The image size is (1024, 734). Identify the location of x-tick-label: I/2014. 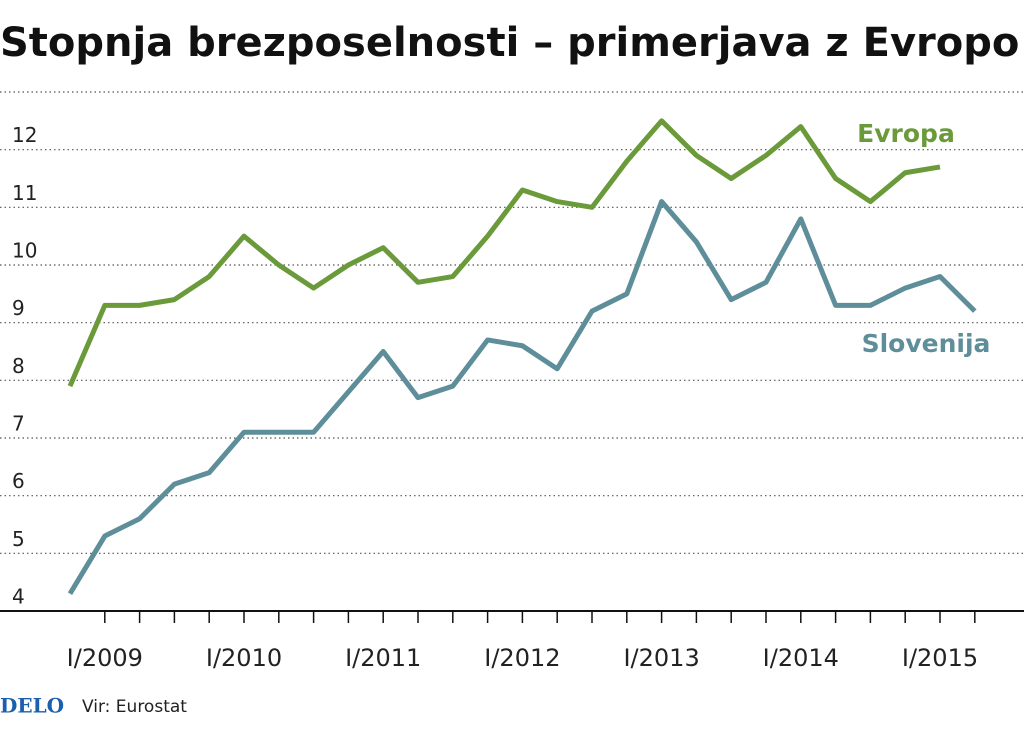
(801, 658).